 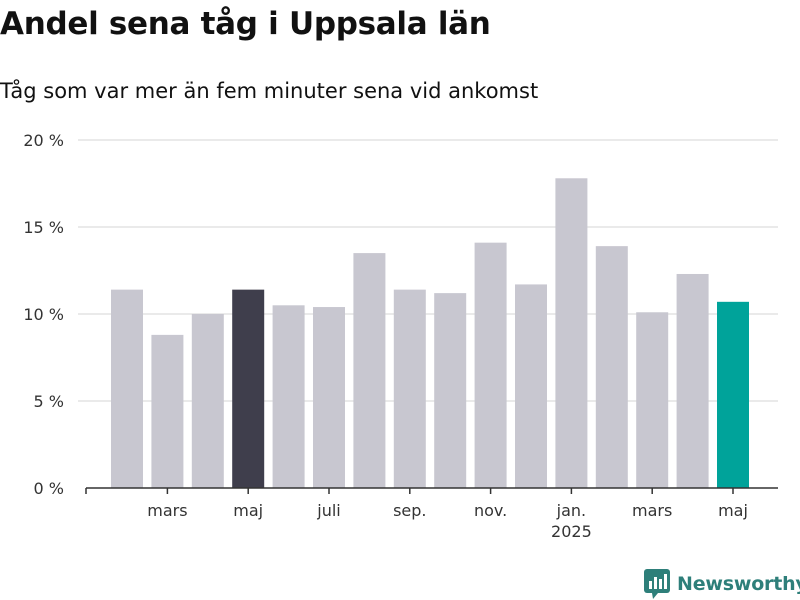 What do you see at coordinates (490, 510) in the screenshot?
I see `x-tick-label: nov.` at bounding box center [490, 510].